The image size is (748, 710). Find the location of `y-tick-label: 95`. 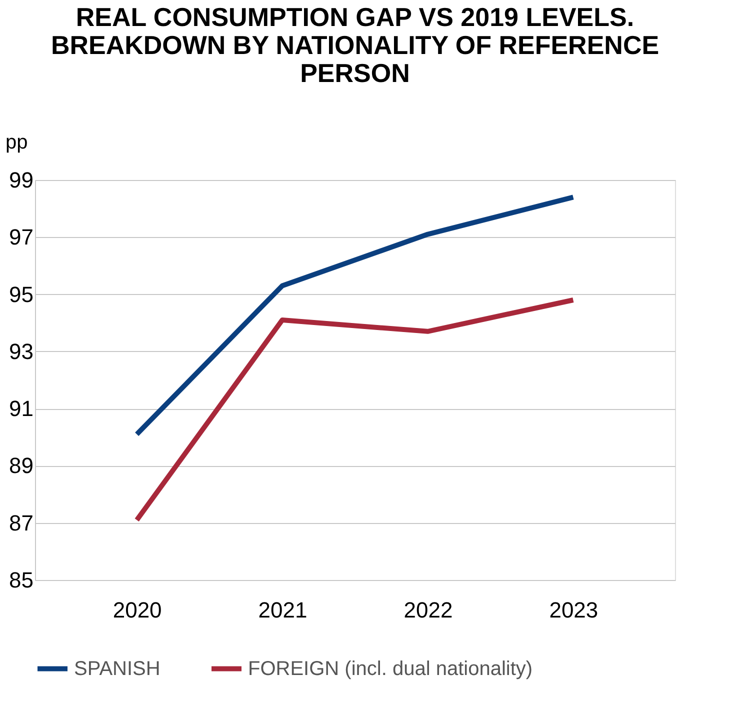

y-tick-label: 95 is located at coordinates (21, 294).